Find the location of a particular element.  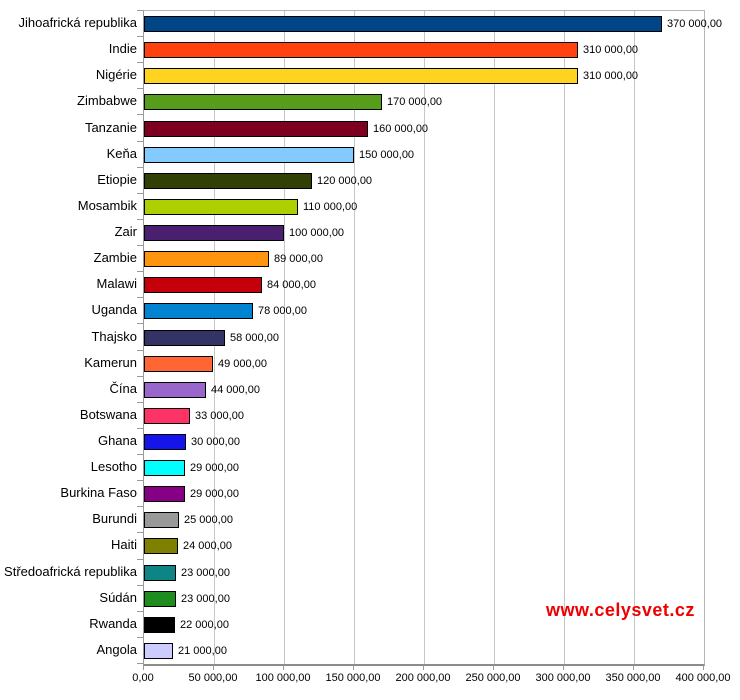

category-label: Etiopie is located at coordinates (117, 179).